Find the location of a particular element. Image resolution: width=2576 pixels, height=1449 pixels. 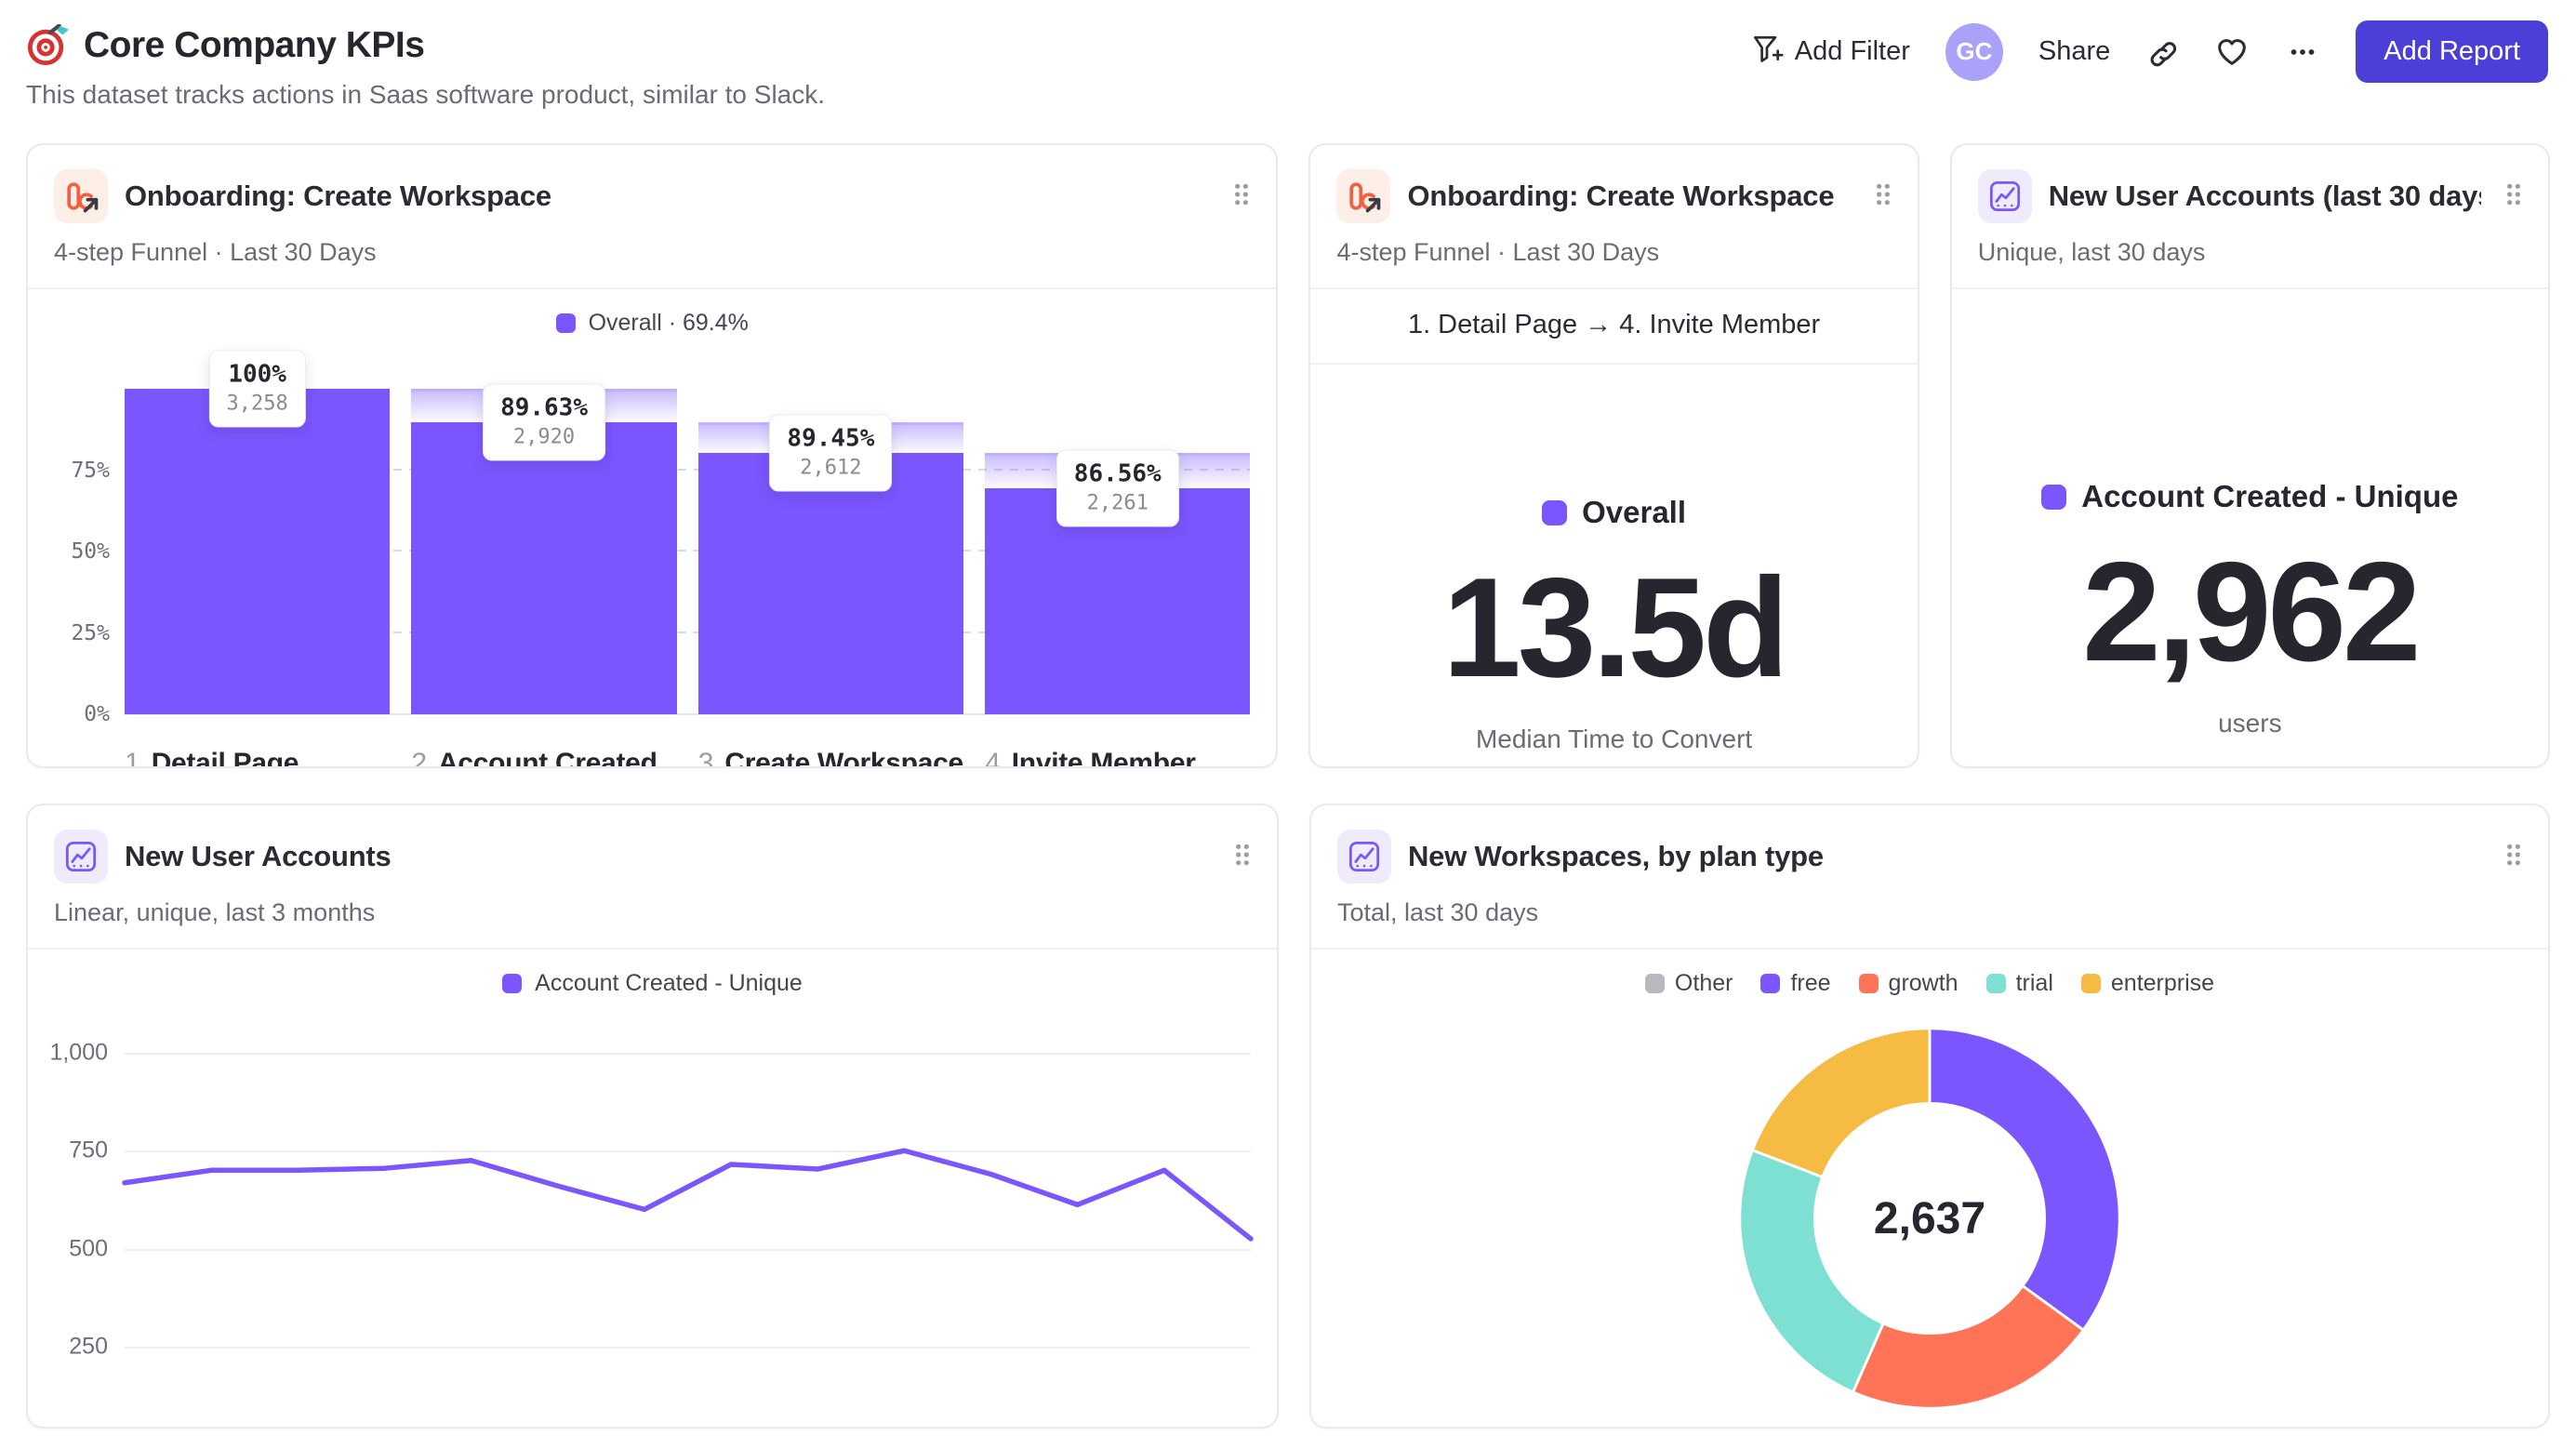

dart-target-icon is located at coordinates (47, 45).